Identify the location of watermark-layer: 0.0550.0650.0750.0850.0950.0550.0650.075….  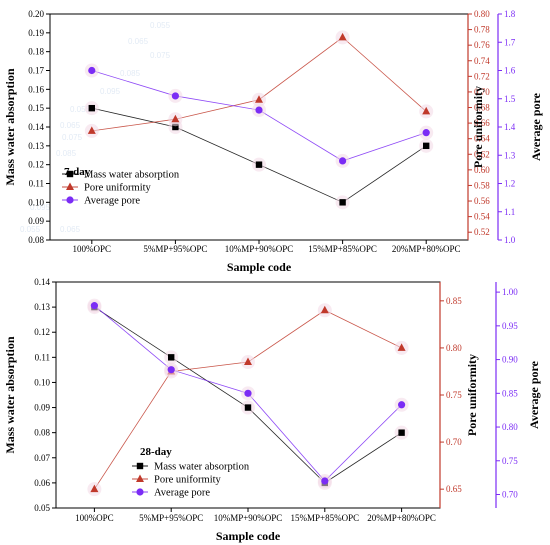
(95, 127).